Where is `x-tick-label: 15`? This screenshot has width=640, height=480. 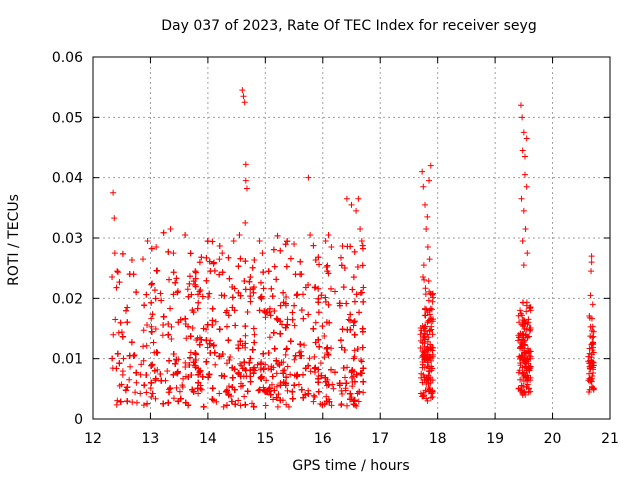
x-tick-label: 15 is located at coordinates (265, 439).